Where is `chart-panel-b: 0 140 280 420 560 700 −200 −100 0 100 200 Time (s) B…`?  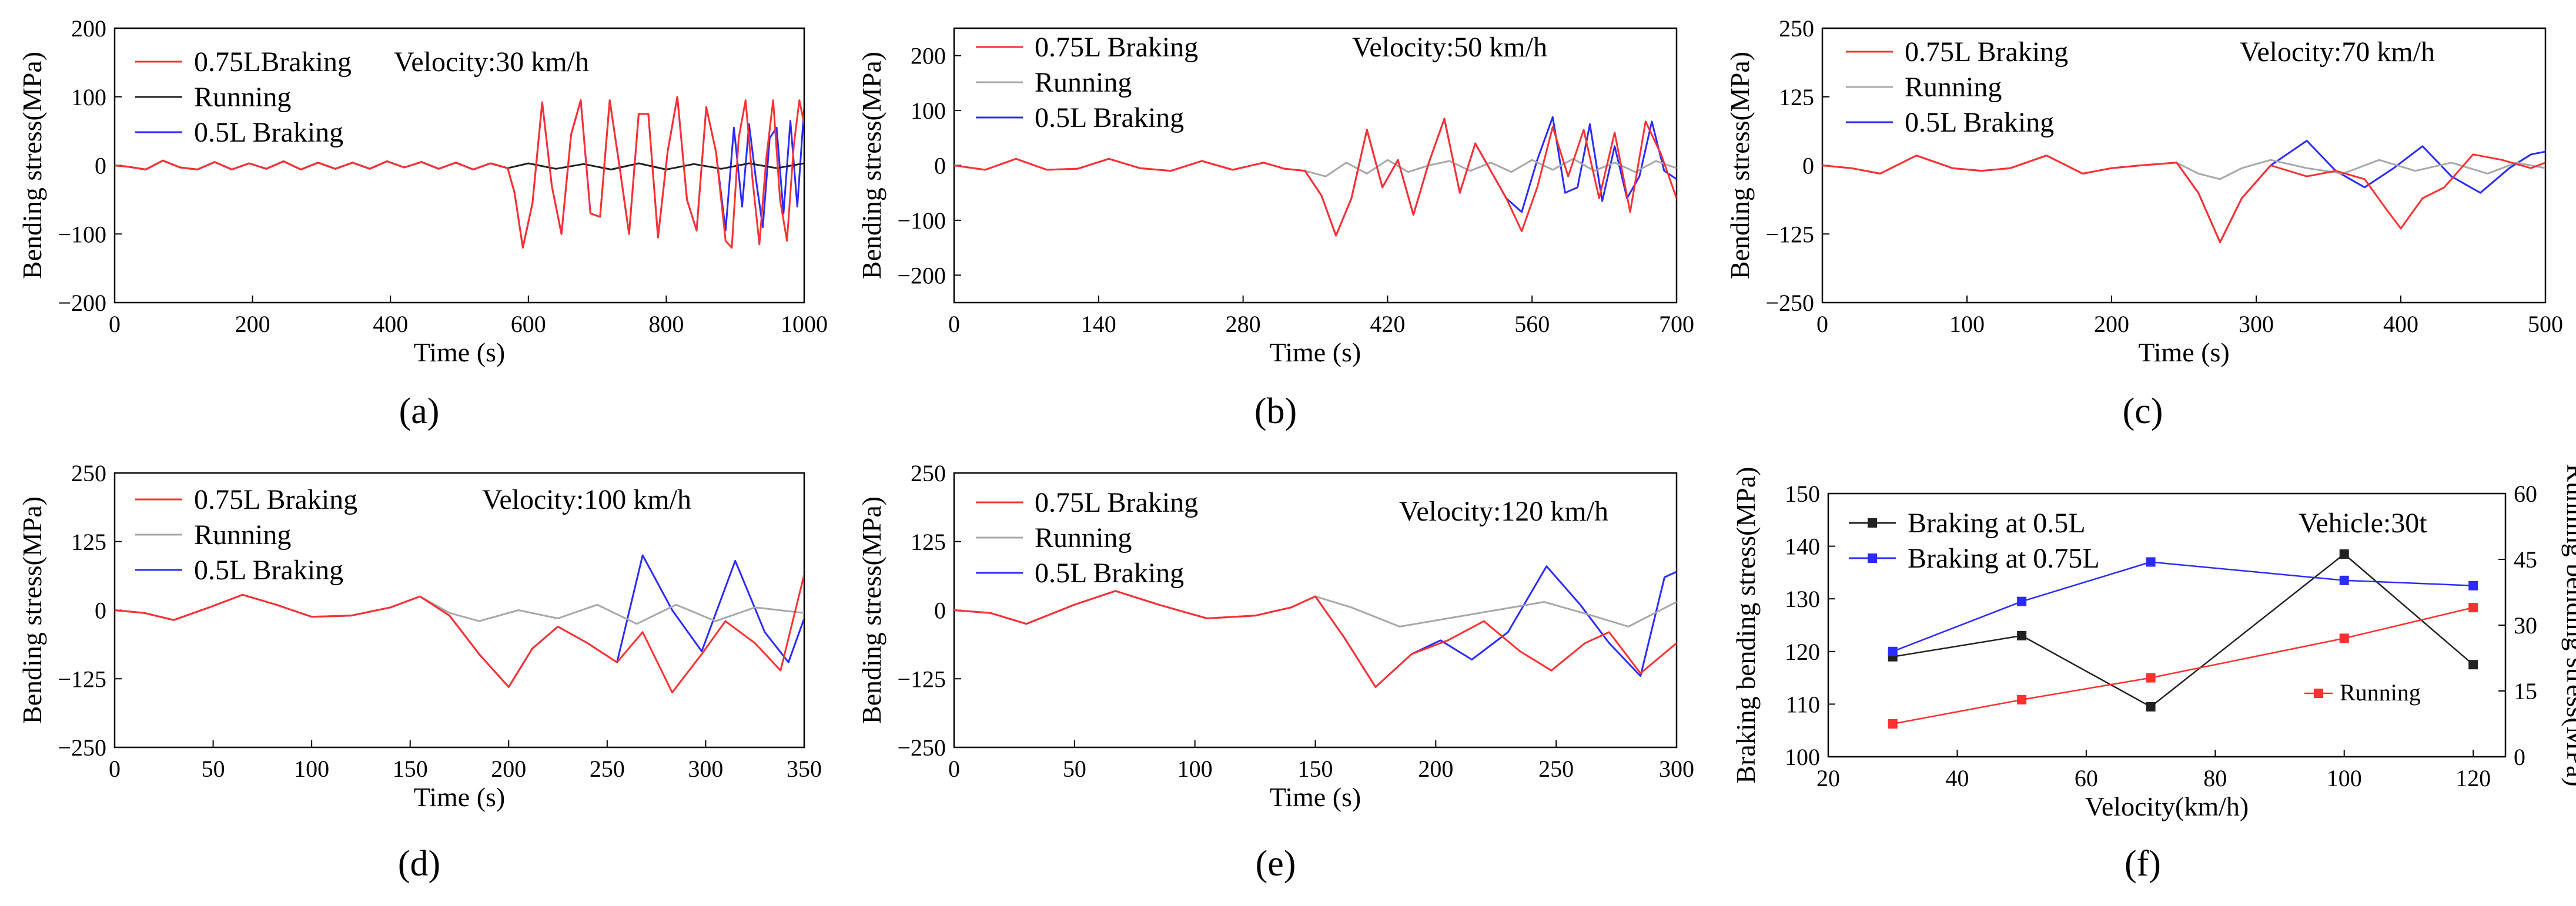 chart-panel-b: 0 140 280 420 560 700 −200 −100 0 100 200 Time (s) B… is located at coordinates (1275, 229).